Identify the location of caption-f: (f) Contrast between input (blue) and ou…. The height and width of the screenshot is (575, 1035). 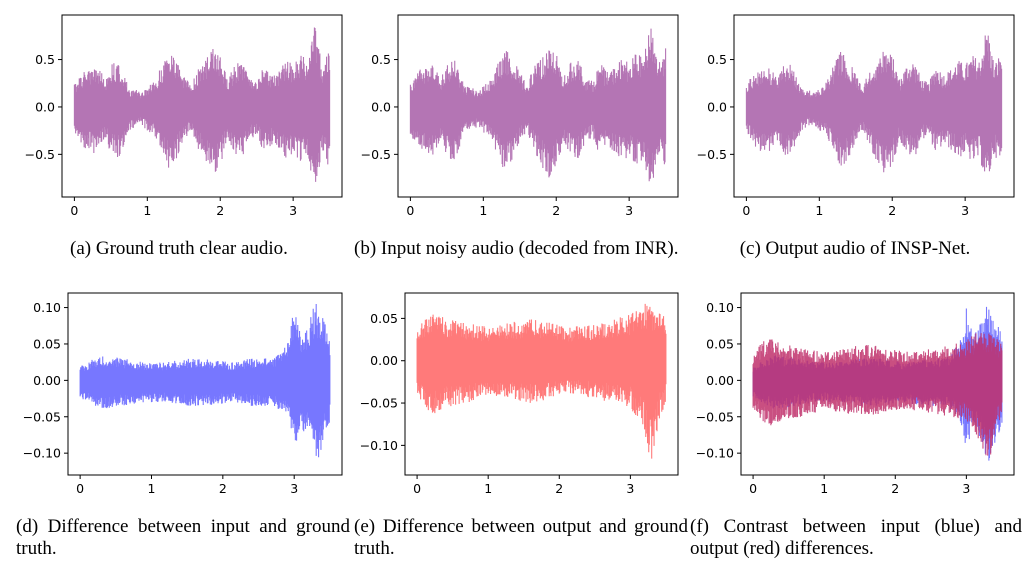
(856, 537).